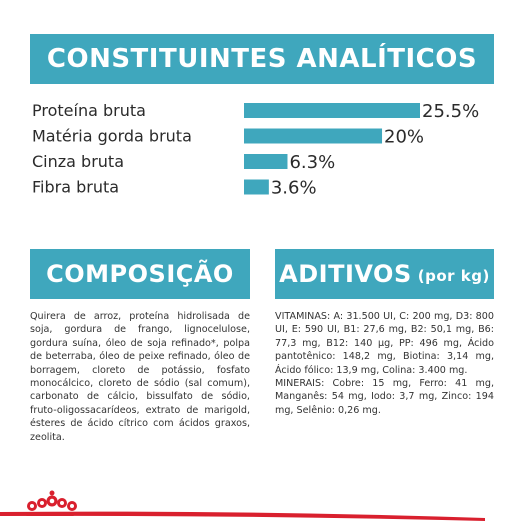 Image resolution: width=525 pixels, height=525 pixels. I want to click on analytics-banner: CONSTITUINTES ANALÍTICOS, so click(262, 59).